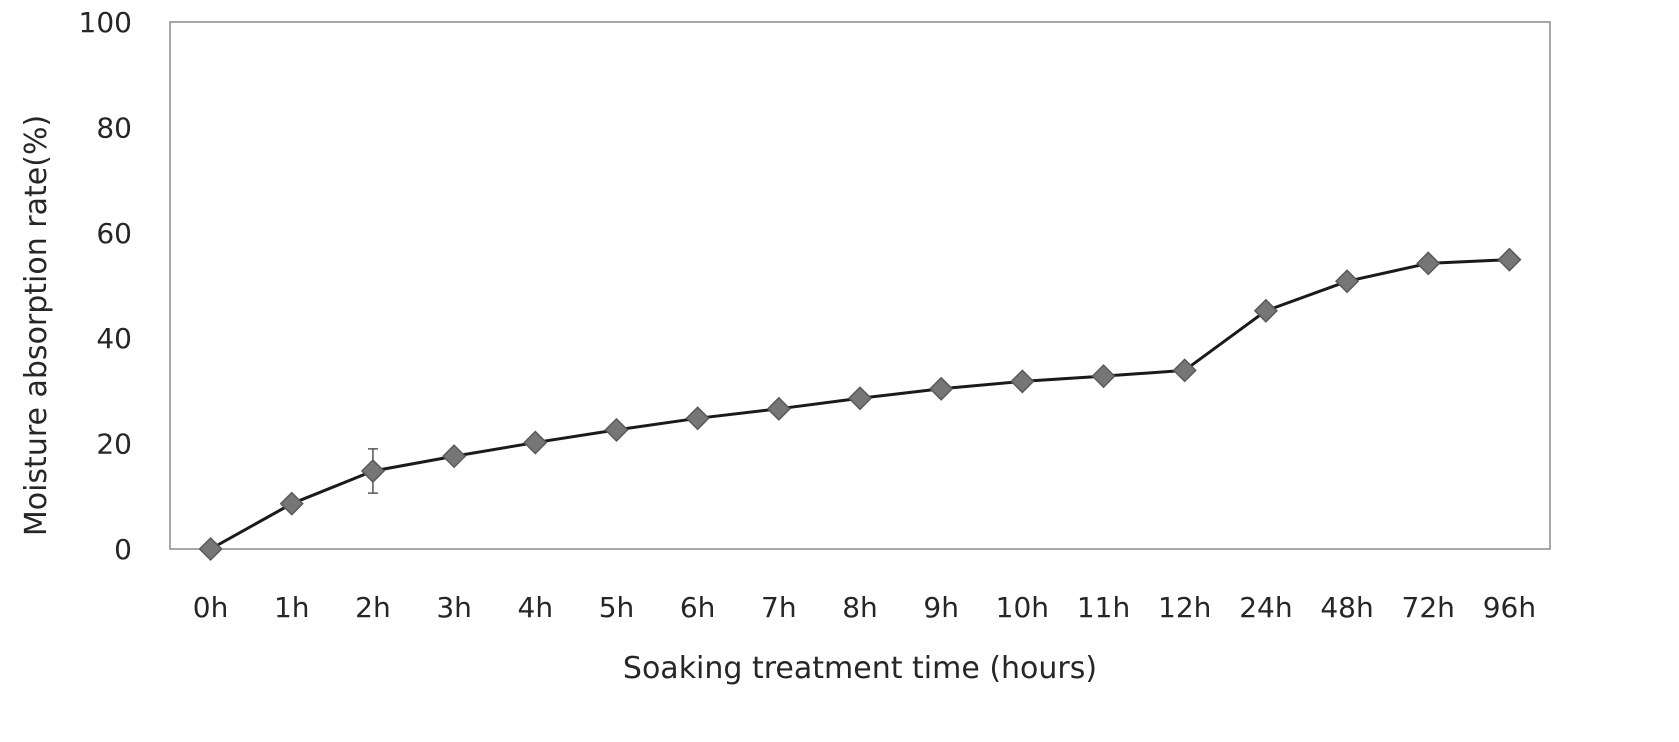 This screenshot has height=742, width=1679. Describe the element at coordinates (941, 607) in the screenshot. I see `x-tick-label: 9h` at that location.